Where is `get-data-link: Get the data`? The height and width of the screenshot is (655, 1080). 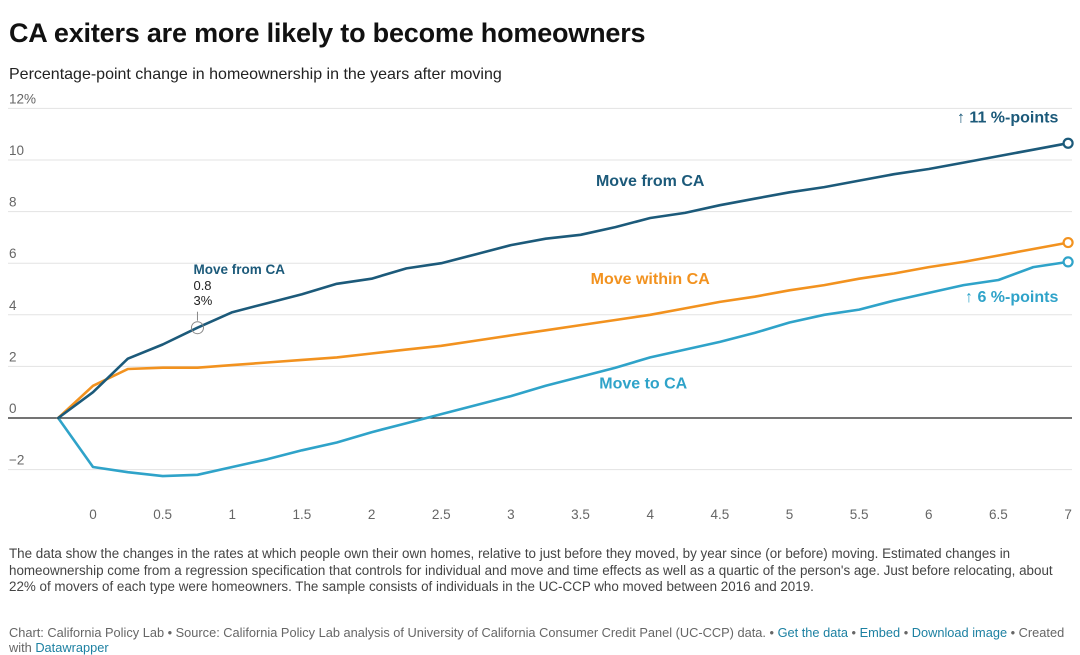
get-data-link: Get the data is located at coordinates (812, 632).